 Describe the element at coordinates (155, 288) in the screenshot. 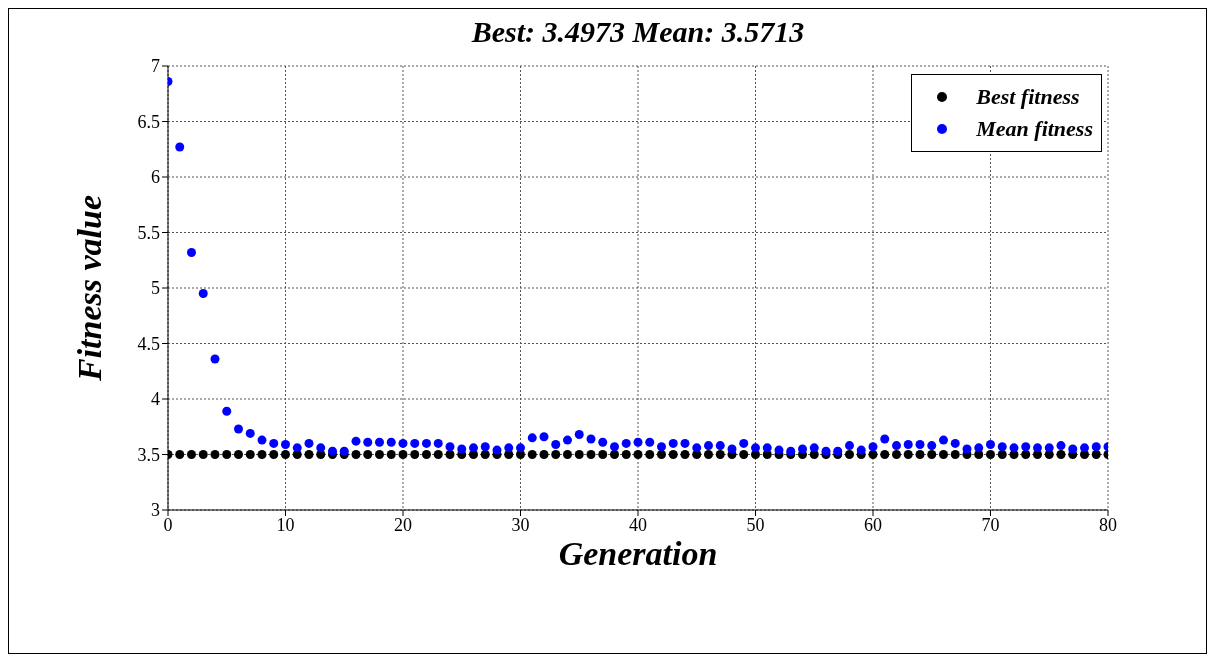

I see `y-tick-label: 5` at that location.